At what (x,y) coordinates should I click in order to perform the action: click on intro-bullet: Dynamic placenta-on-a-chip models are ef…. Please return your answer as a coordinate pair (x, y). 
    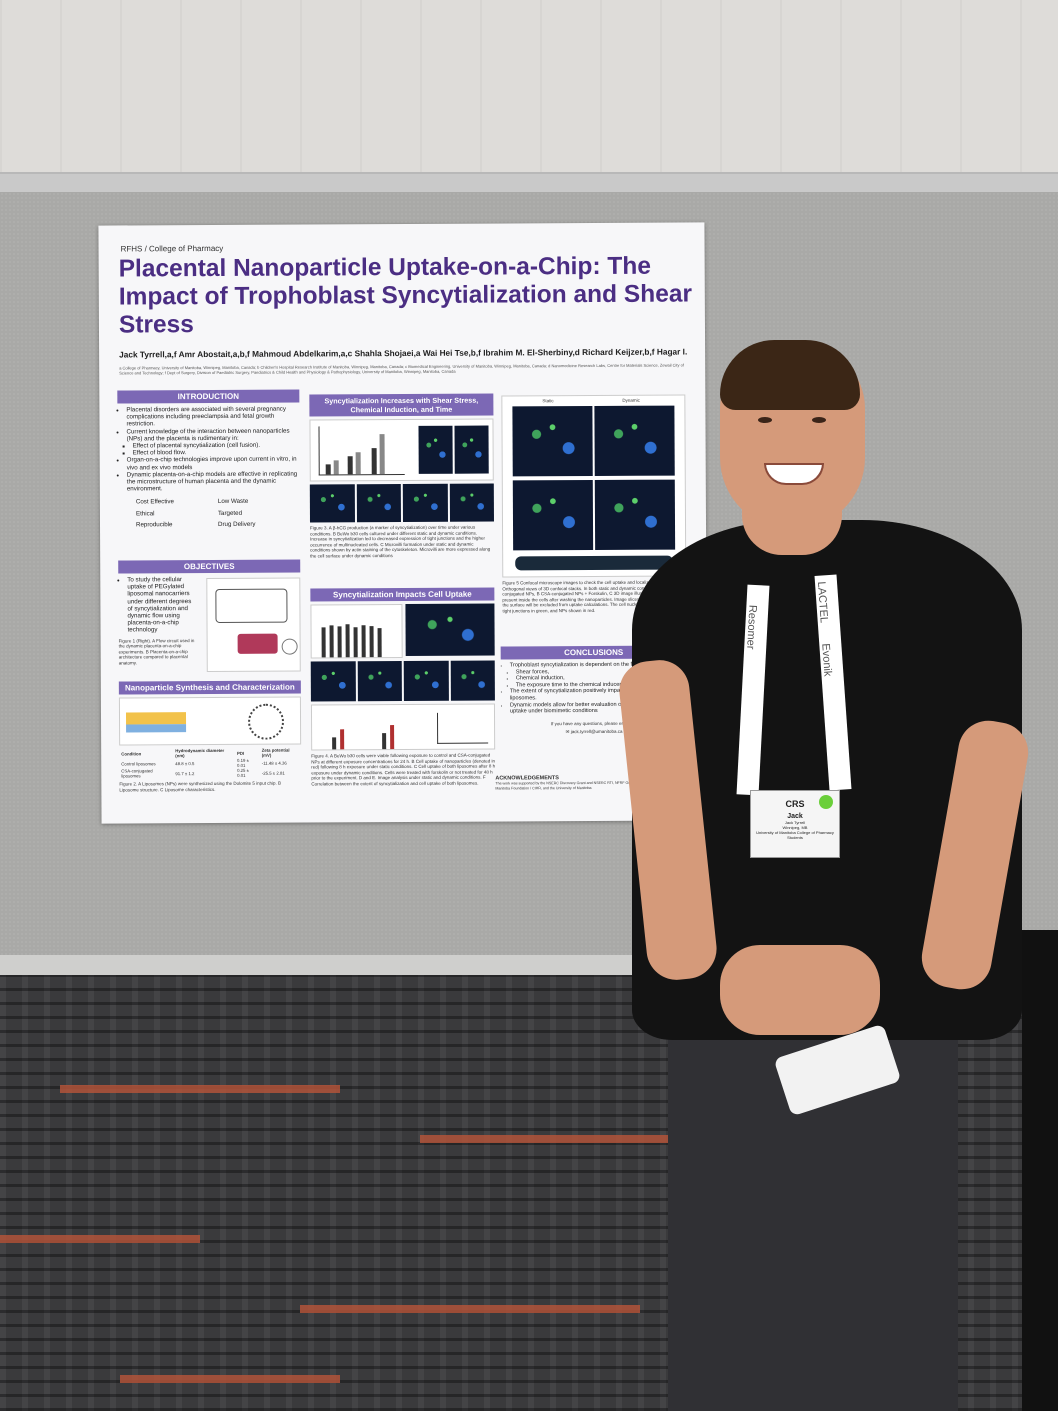
    Looking at the image, I should click on (213, 481).